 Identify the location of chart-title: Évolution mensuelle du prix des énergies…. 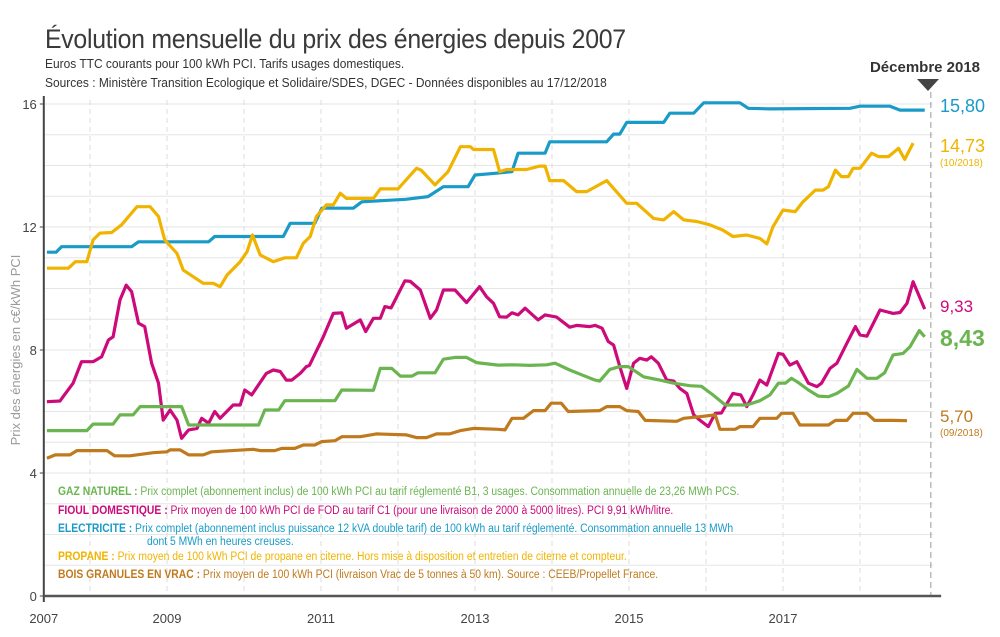
(335, 39).